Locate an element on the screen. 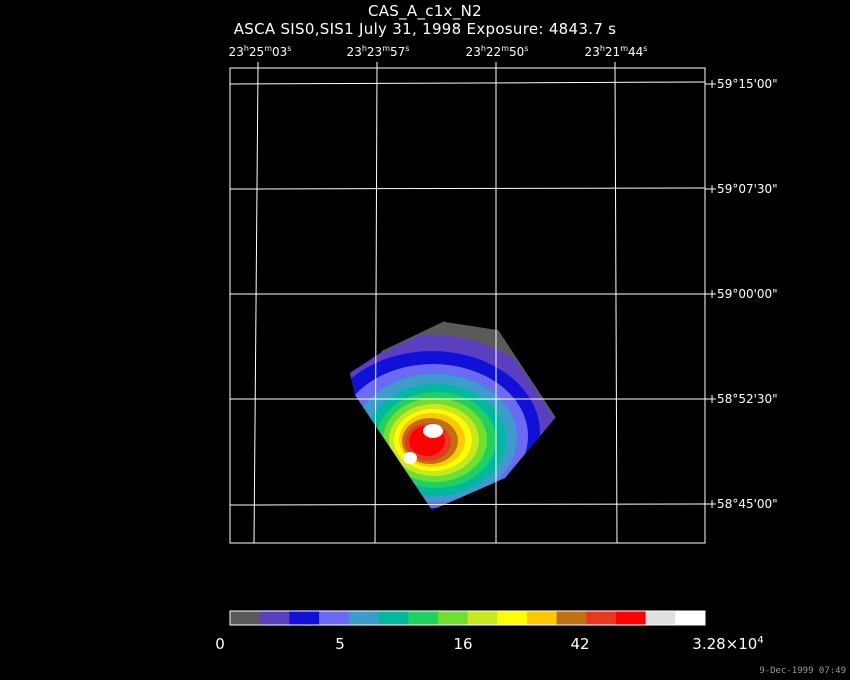 The width and height of the screenshot is (850, 680). ra-tick-label: 23h23m57s is located at coordinates (378, 51).